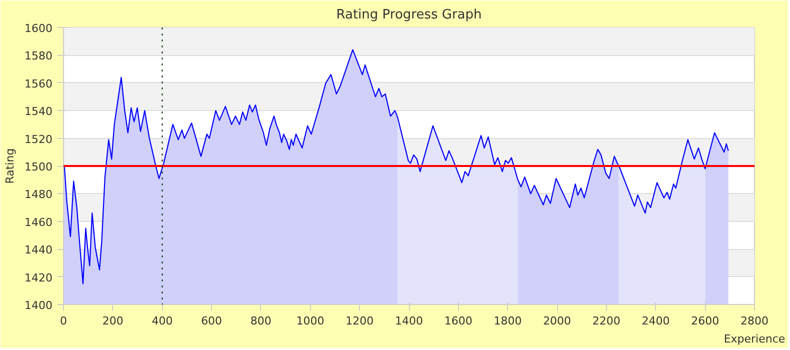 The image size is (790, 350). What do you see at coordinates (409, 15) in the screenshot?
I see `chart-title: Rating Progress Graph` at bounding box center [409, 15].